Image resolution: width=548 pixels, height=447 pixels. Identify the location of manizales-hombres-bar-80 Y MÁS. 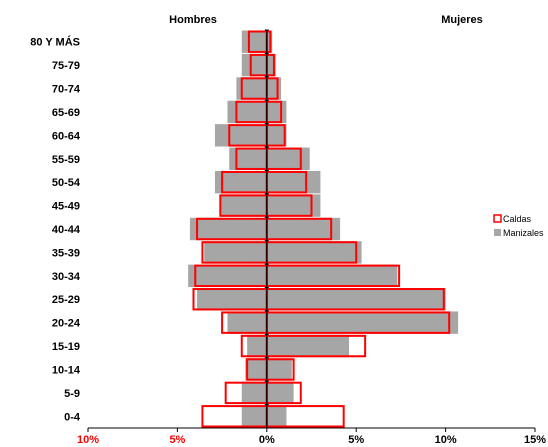
(254, 41).